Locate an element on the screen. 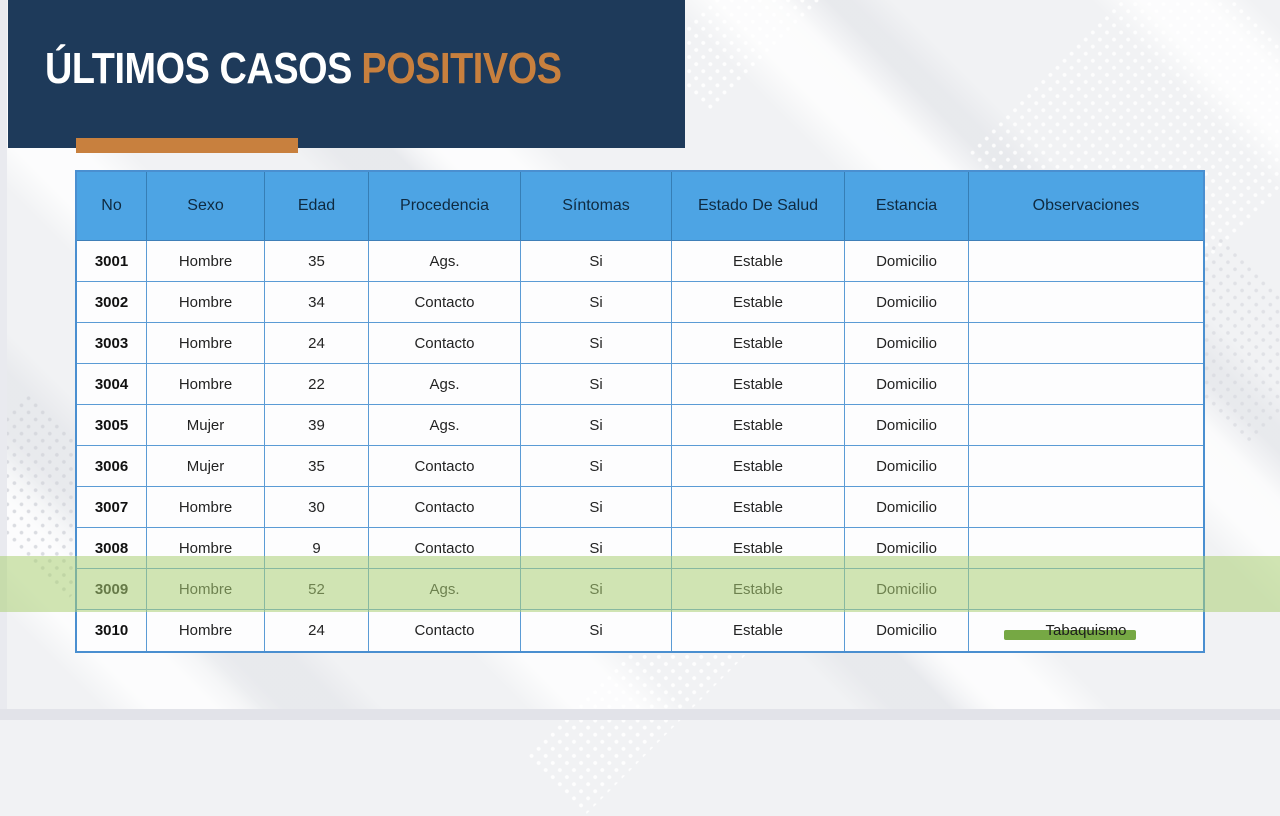 This screenshot has height=816, width=1280. cell-observaciones: Tabaquismo is located at coordinates (1086, 630).